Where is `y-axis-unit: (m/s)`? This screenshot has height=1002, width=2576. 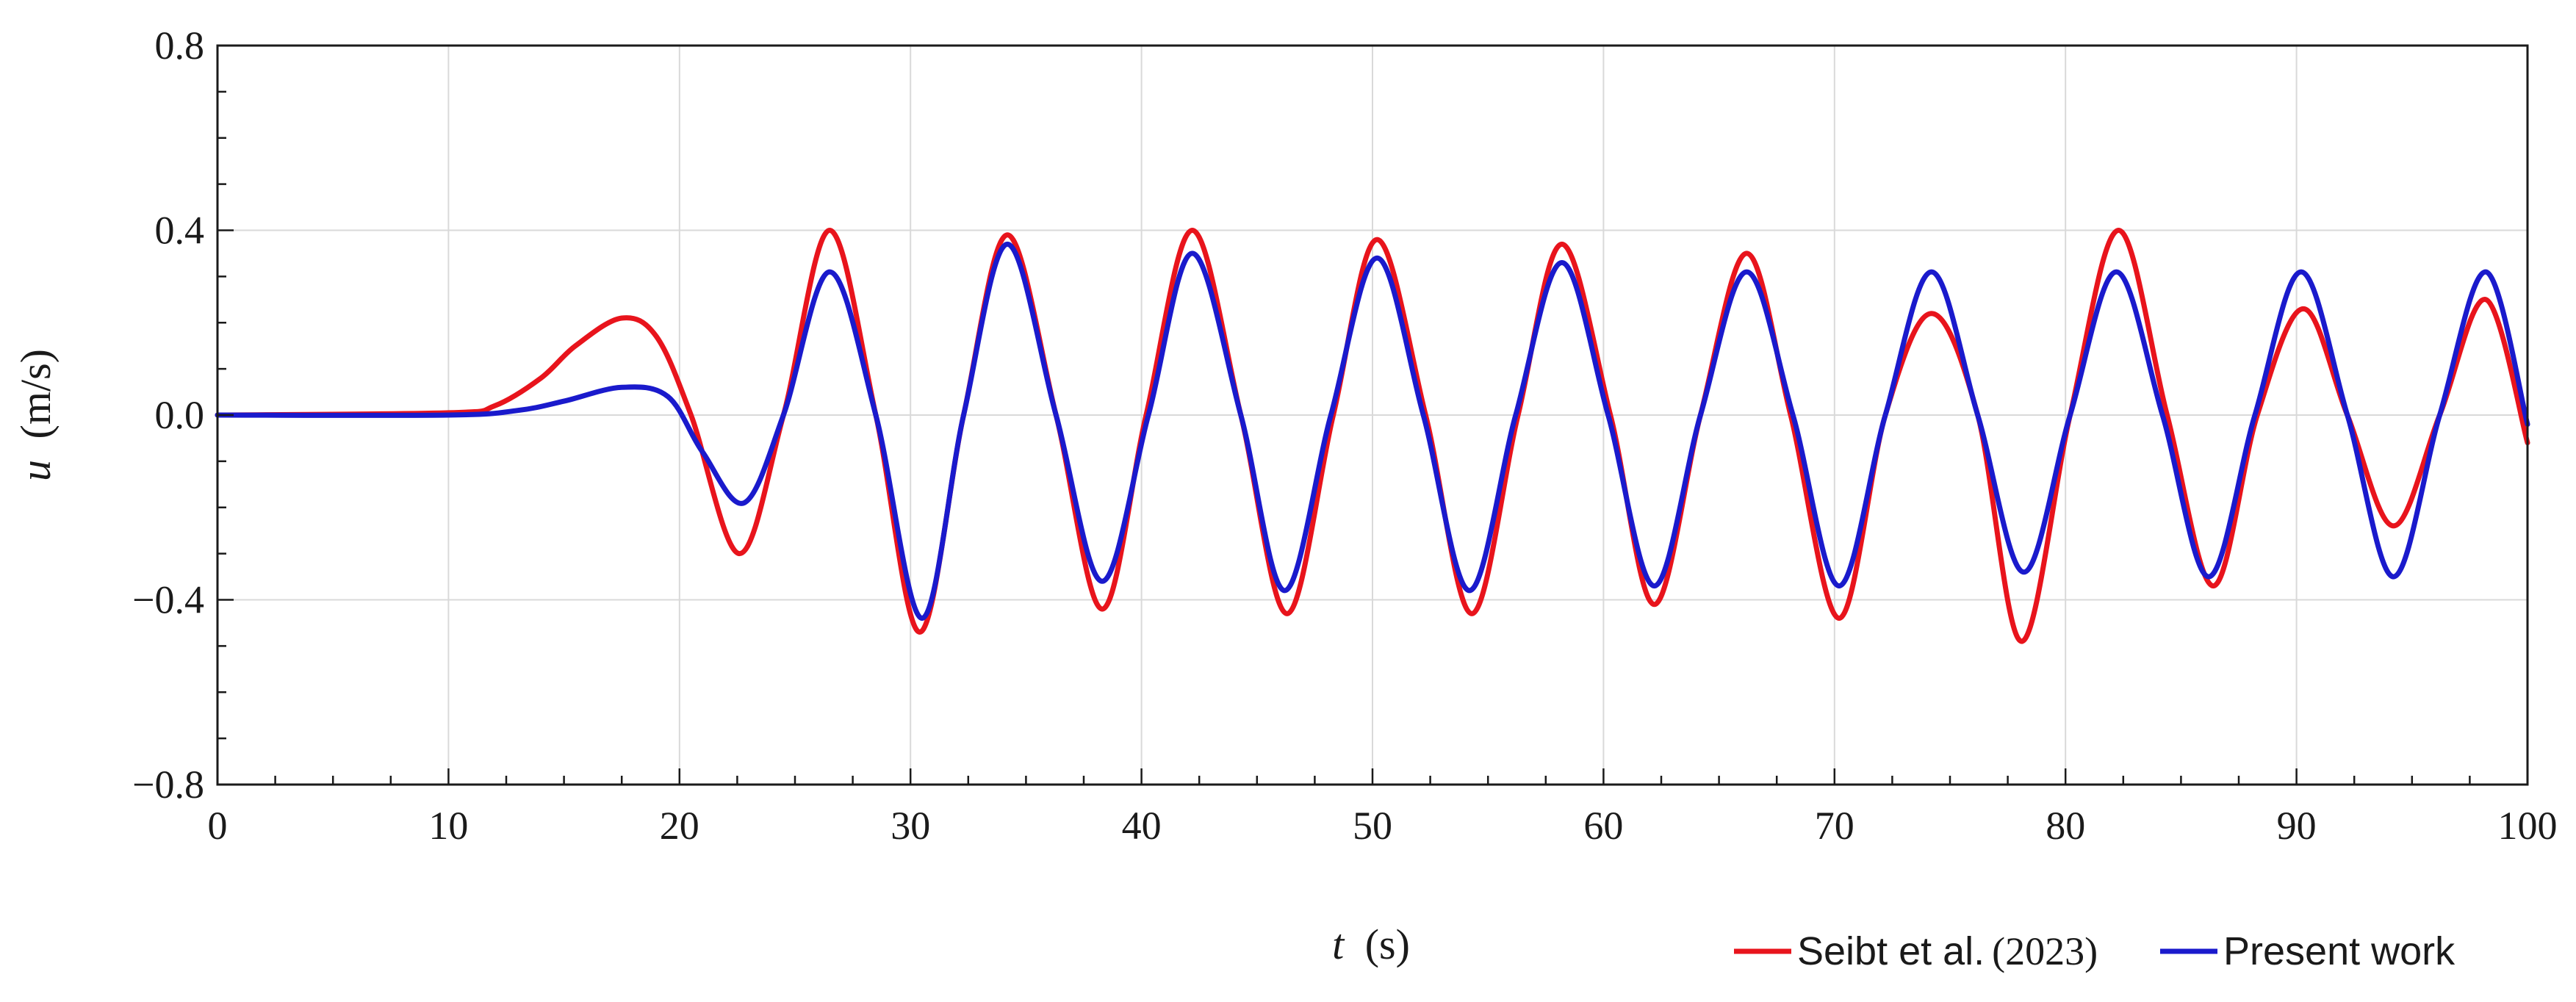 y-axis-unit: (m/s) is located at coordinates (36, 394).